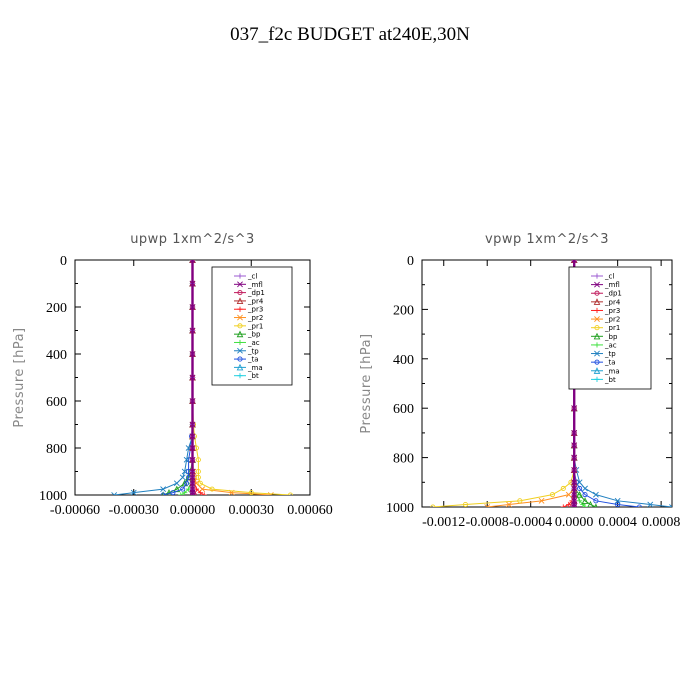 The height and width of the screenshot is (700, 700). What do you see at coordinates (403, 310) in the screenshot?
I see `y-tick-label: 200` at bounding box center [403, 310].